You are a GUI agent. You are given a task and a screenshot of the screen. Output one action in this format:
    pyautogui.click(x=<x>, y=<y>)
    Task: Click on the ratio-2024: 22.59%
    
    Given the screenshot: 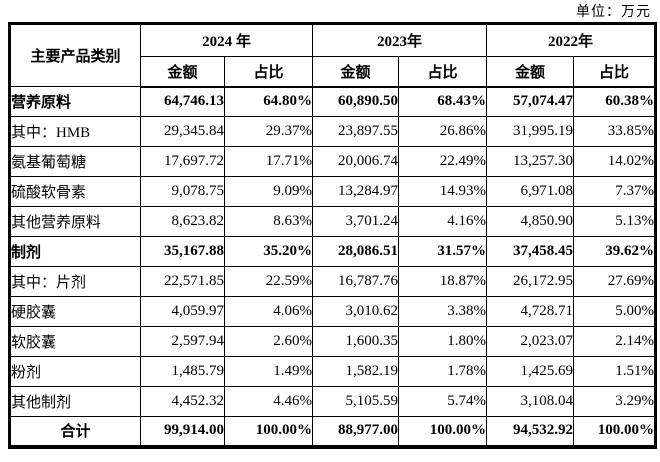 What is the action you would take?
    pyautogui.click(x=268, y=281)
    